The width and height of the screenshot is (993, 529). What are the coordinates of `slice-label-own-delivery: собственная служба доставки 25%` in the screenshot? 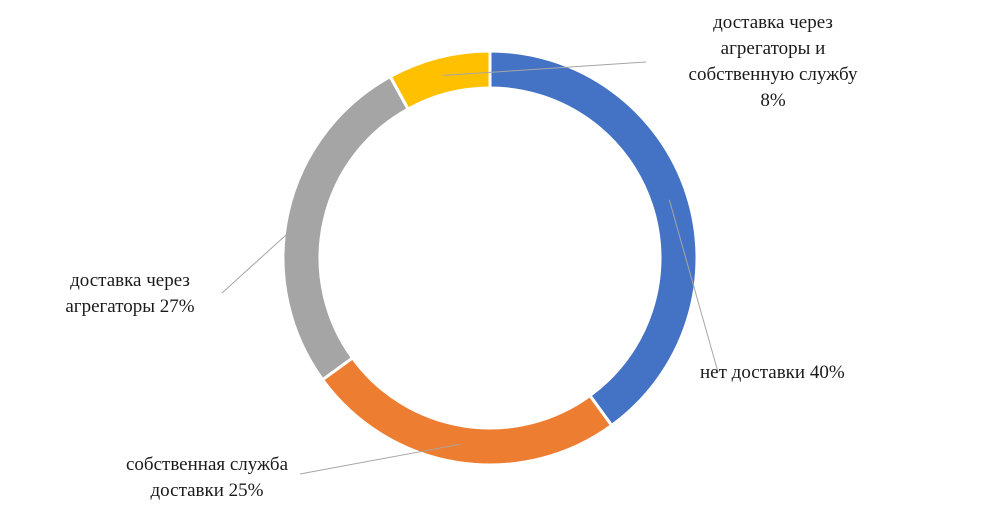 It's located at (207, 477).